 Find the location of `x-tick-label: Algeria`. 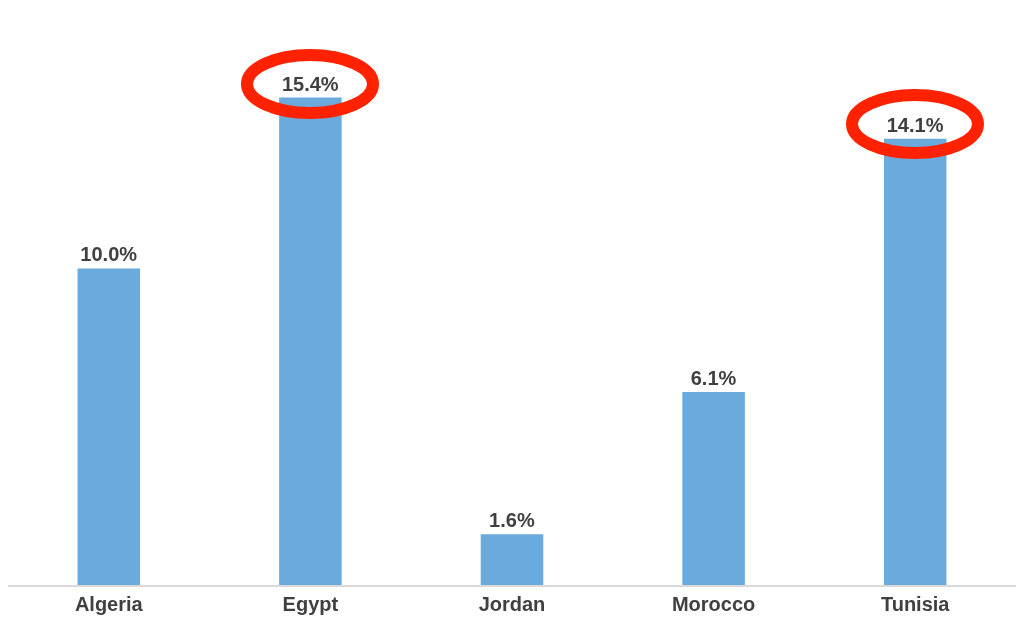

x-tick-label: Algeria is located at coordinates (109, 603).